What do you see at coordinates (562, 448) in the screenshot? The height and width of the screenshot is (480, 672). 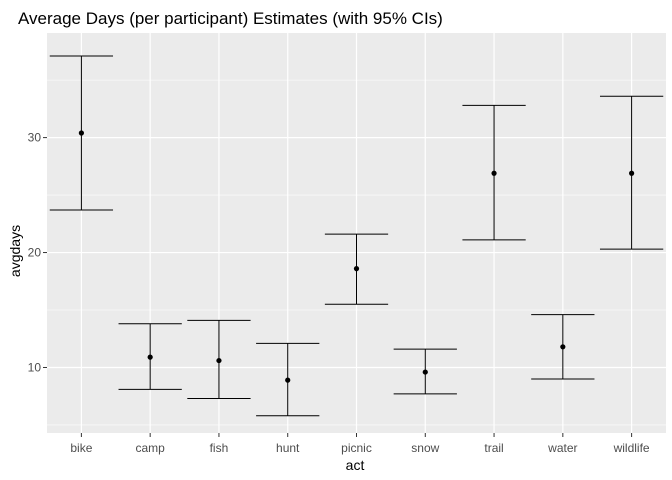 I see `x-tick-label-water: water` at bounding box center [562, 448].